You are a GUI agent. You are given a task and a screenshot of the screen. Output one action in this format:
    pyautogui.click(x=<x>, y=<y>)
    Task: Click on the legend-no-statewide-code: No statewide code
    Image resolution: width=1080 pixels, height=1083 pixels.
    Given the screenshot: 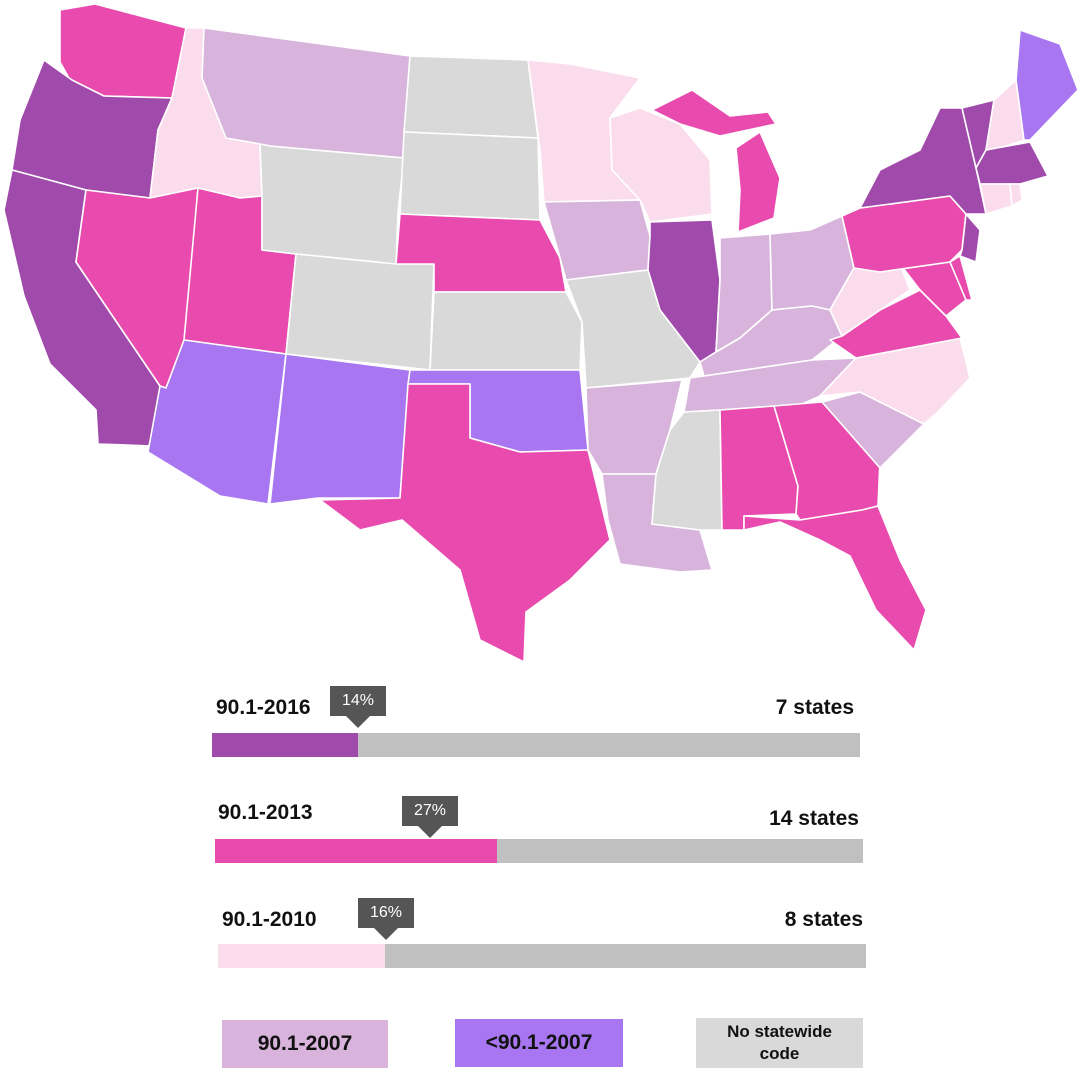 What is the action you would take?
    pyautogui.click(x=779, y=1043)
    